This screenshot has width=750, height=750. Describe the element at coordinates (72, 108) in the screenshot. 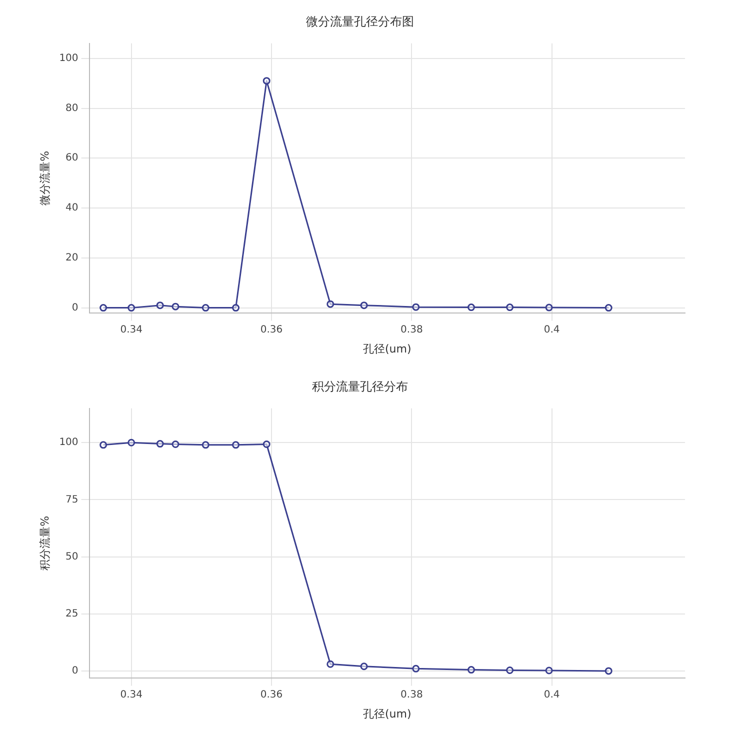

I see `y-tick-label: 80` at that location.